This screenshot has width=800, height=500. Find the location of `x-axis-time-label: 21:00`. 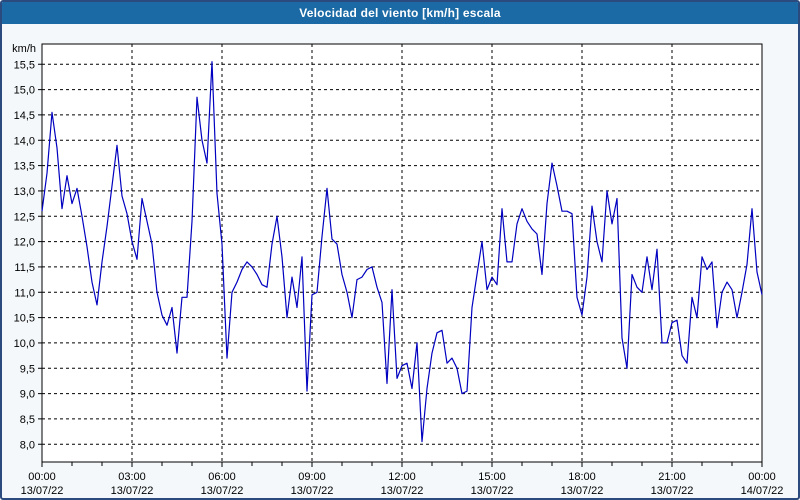

x-axis-time-label: 21:00 is located at coordinates (672, 477).